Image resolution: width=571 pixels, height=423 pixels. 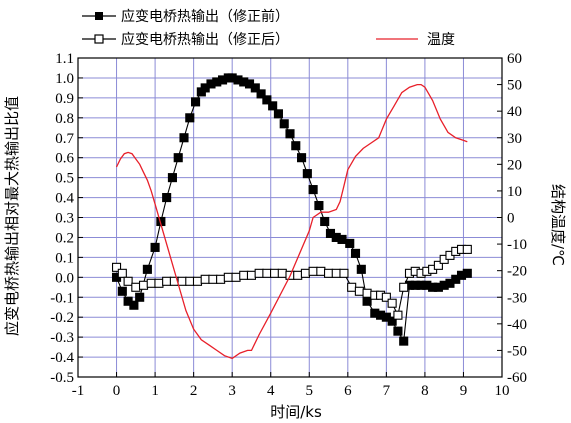 I want to click on y-right-tick-label: -50, so click(x=517, y=351).